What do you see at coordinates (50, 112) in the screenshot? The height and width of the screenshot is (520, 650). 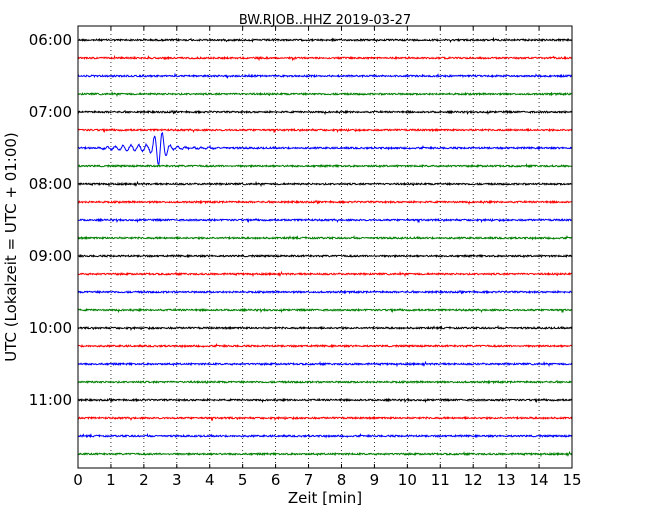 I see `y-tick-label: 07:00` at bounding box center [50, 112].